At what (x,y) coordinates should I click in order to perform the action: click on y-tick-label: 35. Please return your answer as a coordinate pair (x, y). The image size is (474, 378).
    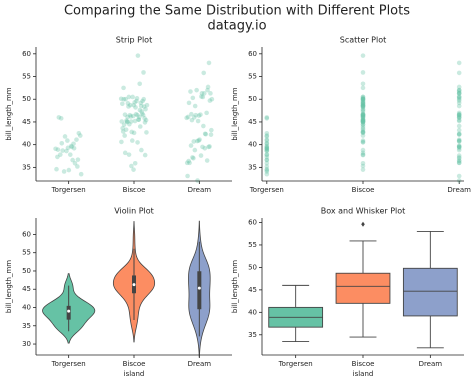
    Looking at the image, I should click on (252, 335).